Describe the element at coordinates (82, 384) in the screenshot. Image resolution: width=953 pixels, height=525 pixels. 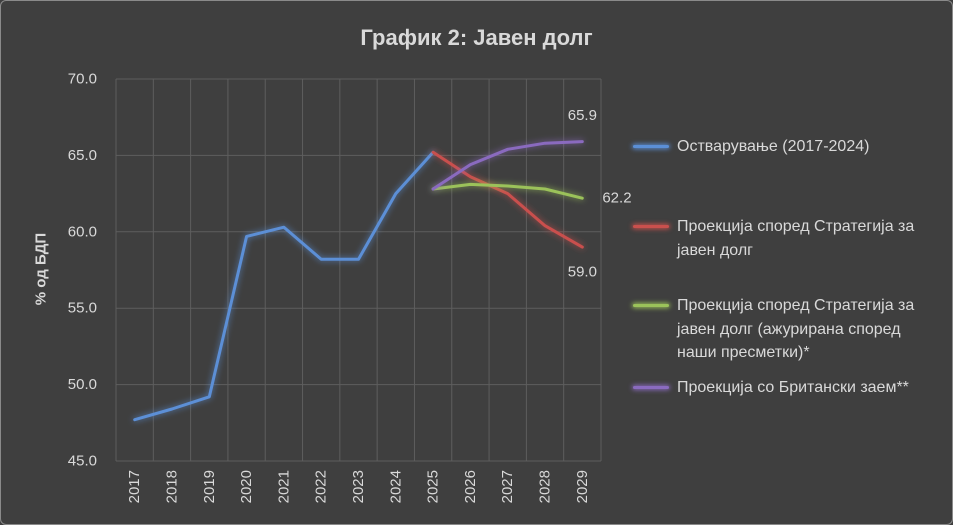
I see `y-tick-label: 50.0` at that location.